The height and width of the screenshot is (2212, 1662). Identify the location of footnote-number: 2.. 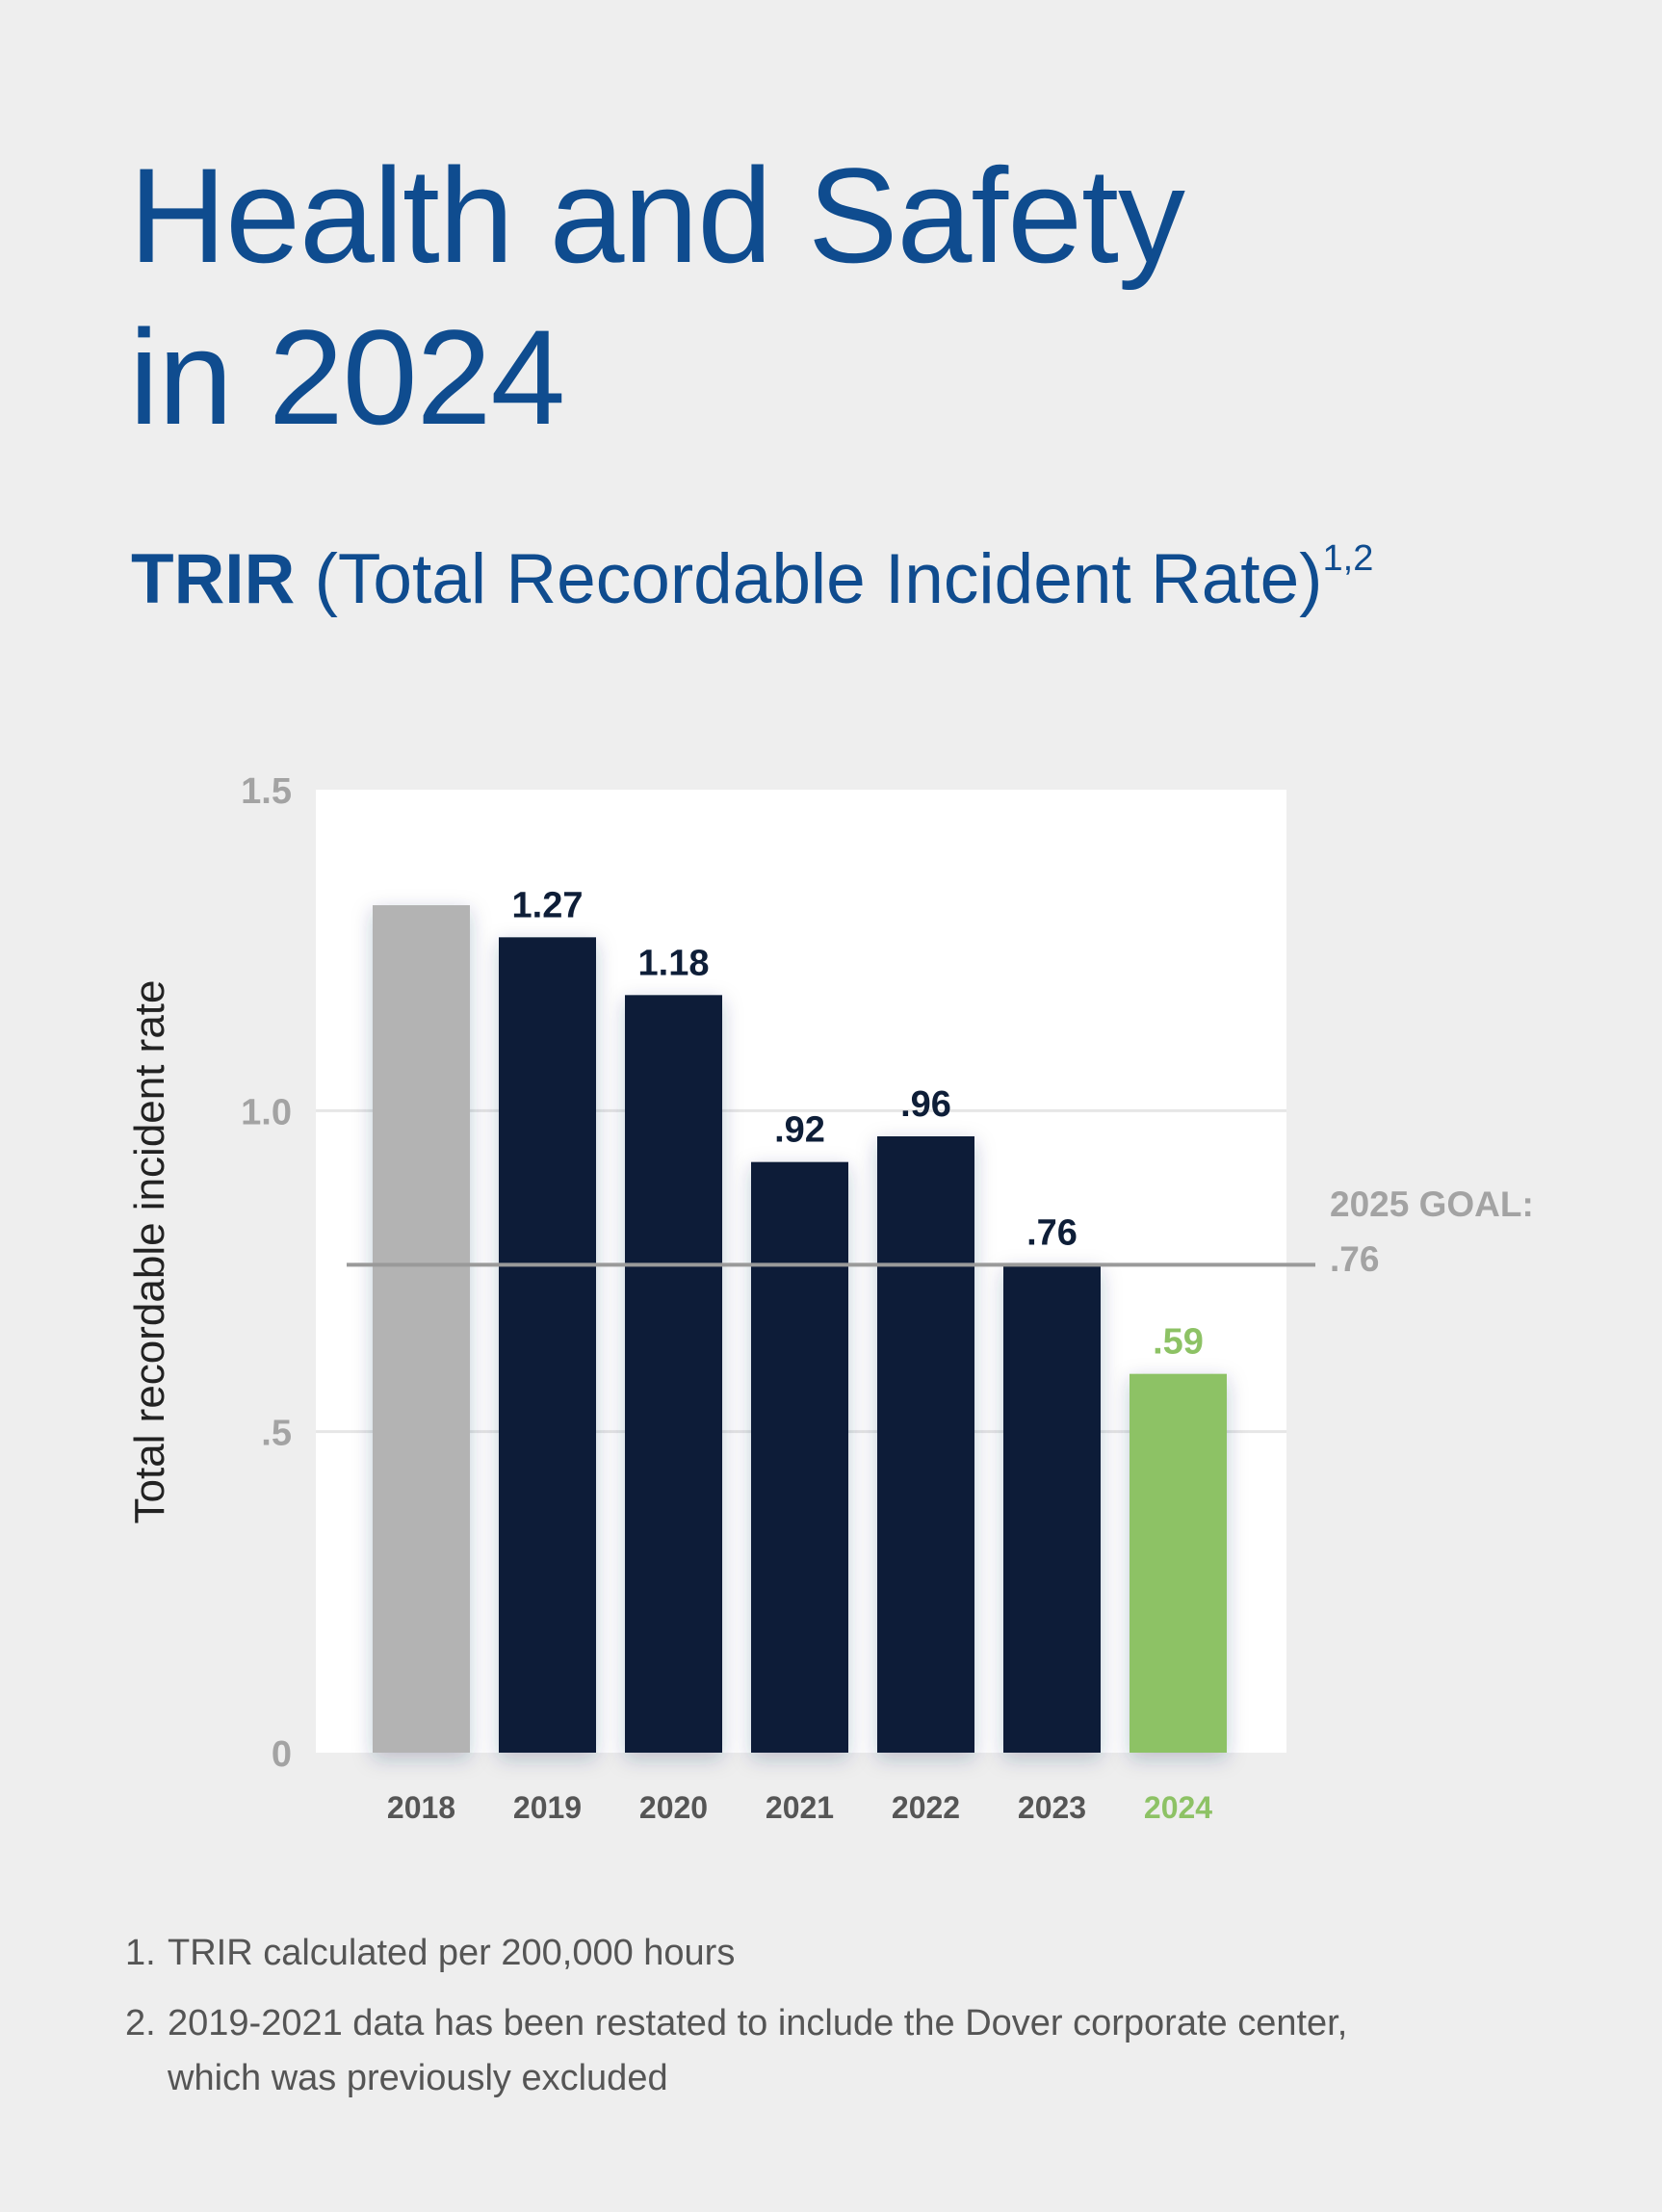
(140, 2023).